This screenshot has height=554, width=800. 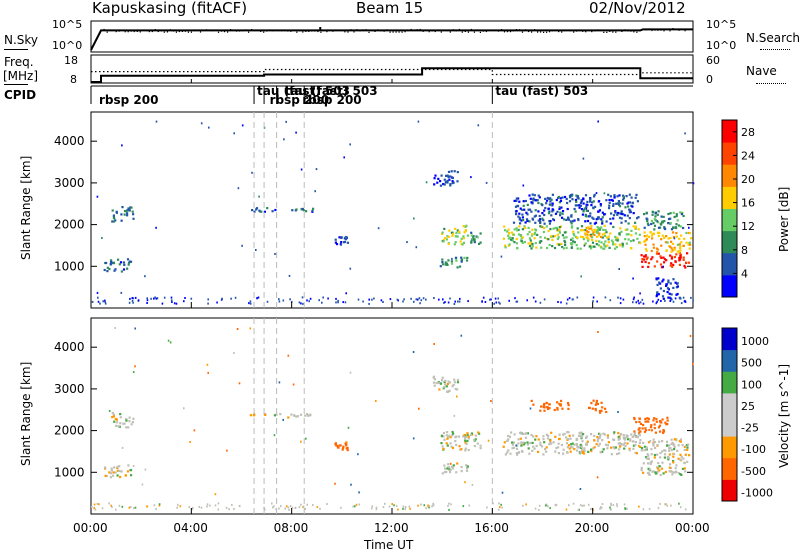 What do you see at coordinates (20, 95) in the screenshot?
I see `cpid-label: CPID` at bounding box center [20, 95].